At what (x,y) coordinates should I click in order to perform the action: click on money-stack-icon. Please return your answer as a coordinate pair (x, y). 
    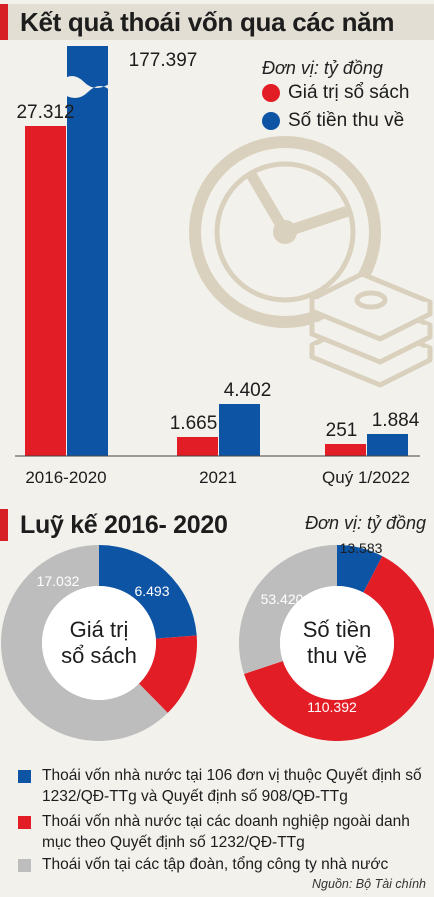
    Looking at the image, I should click on (371, 329).